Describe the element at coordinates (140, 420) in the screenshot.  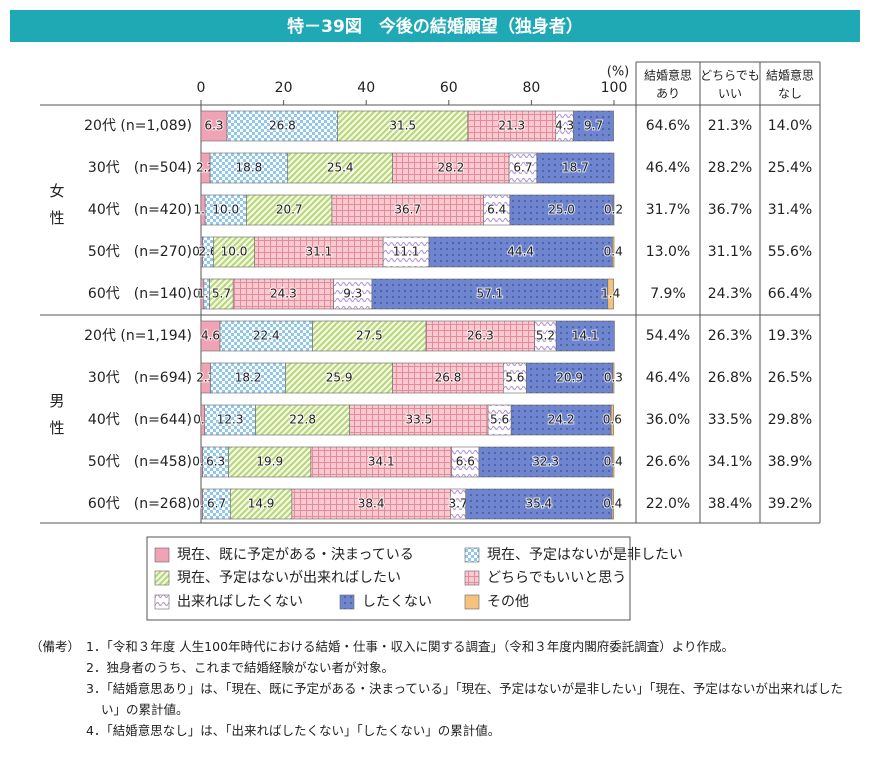
I see `category-label: 40代 (n=644)` at that location.